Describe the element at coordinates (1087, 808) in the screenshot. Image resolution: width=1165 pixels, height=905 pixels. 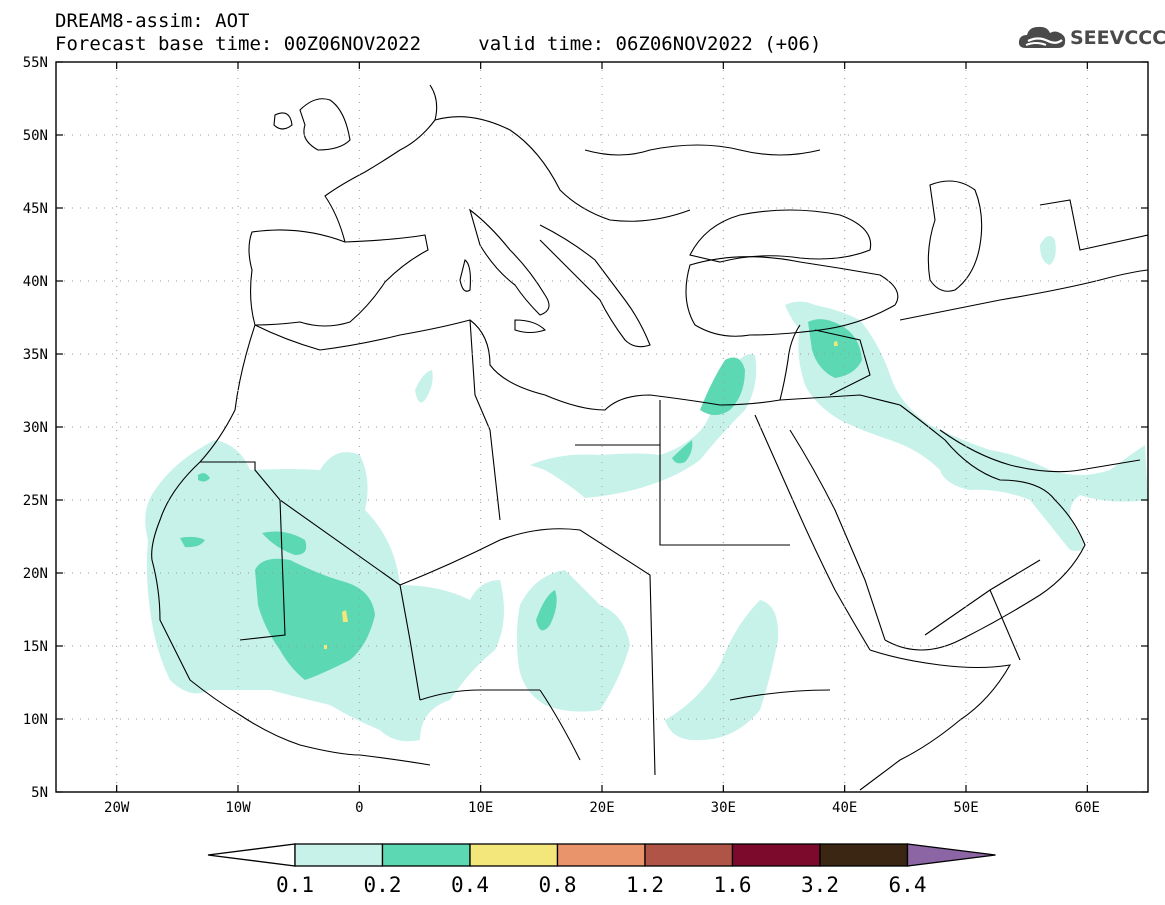
I see `lon-label: 60E` at that location.